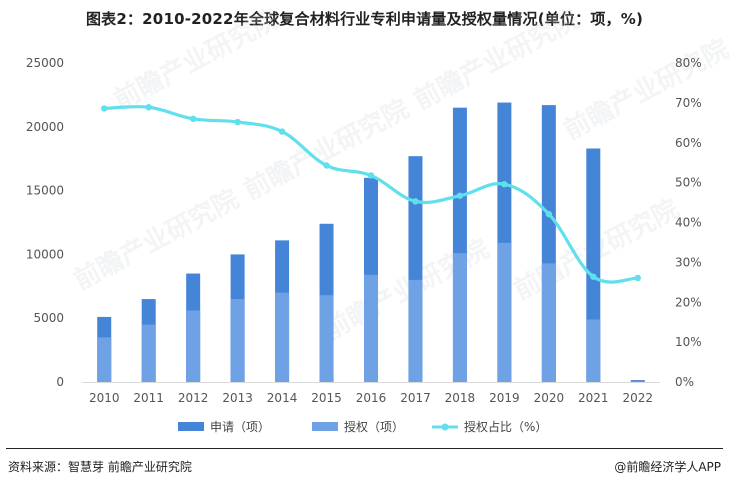 The width and height of the screenshot is (729, 483). I want to click on right-tick-label: 10%, so click(688, 342).